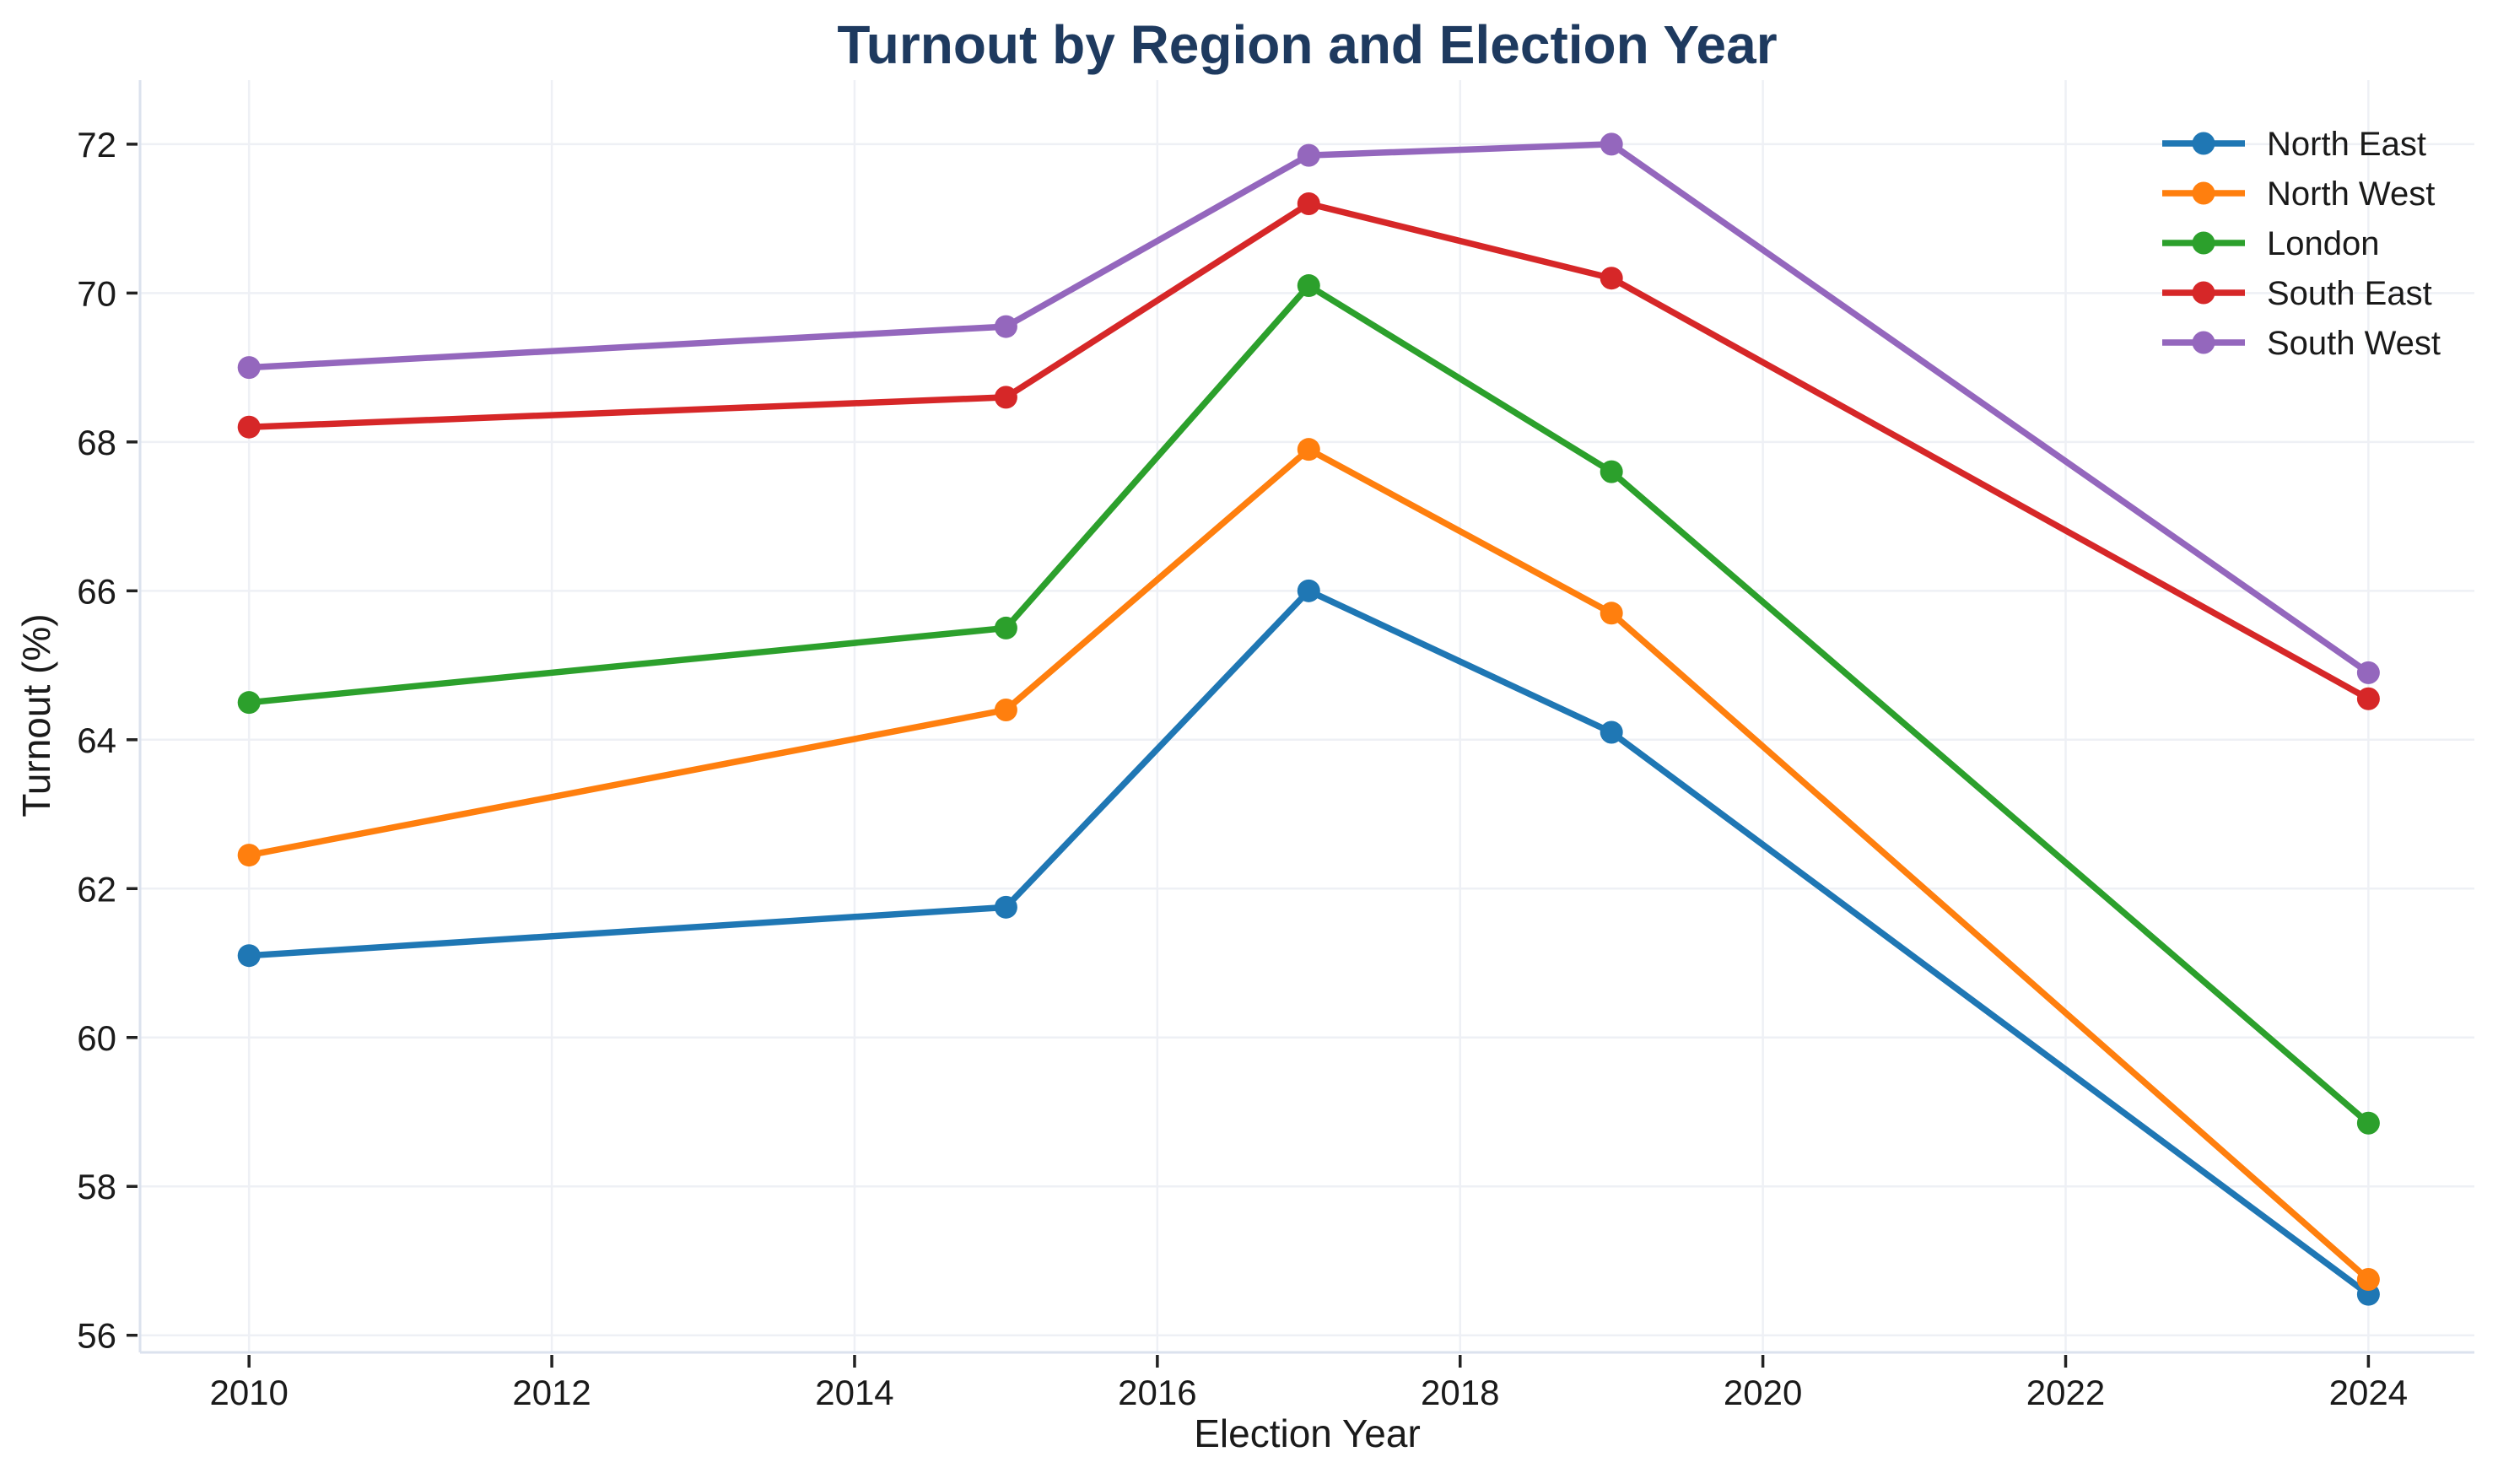  What do you see at coordinates (1308, 44) in the screenshot?
I see `chart-title: Turnout by Region and Election Year` at bounding box center [1308, 44].